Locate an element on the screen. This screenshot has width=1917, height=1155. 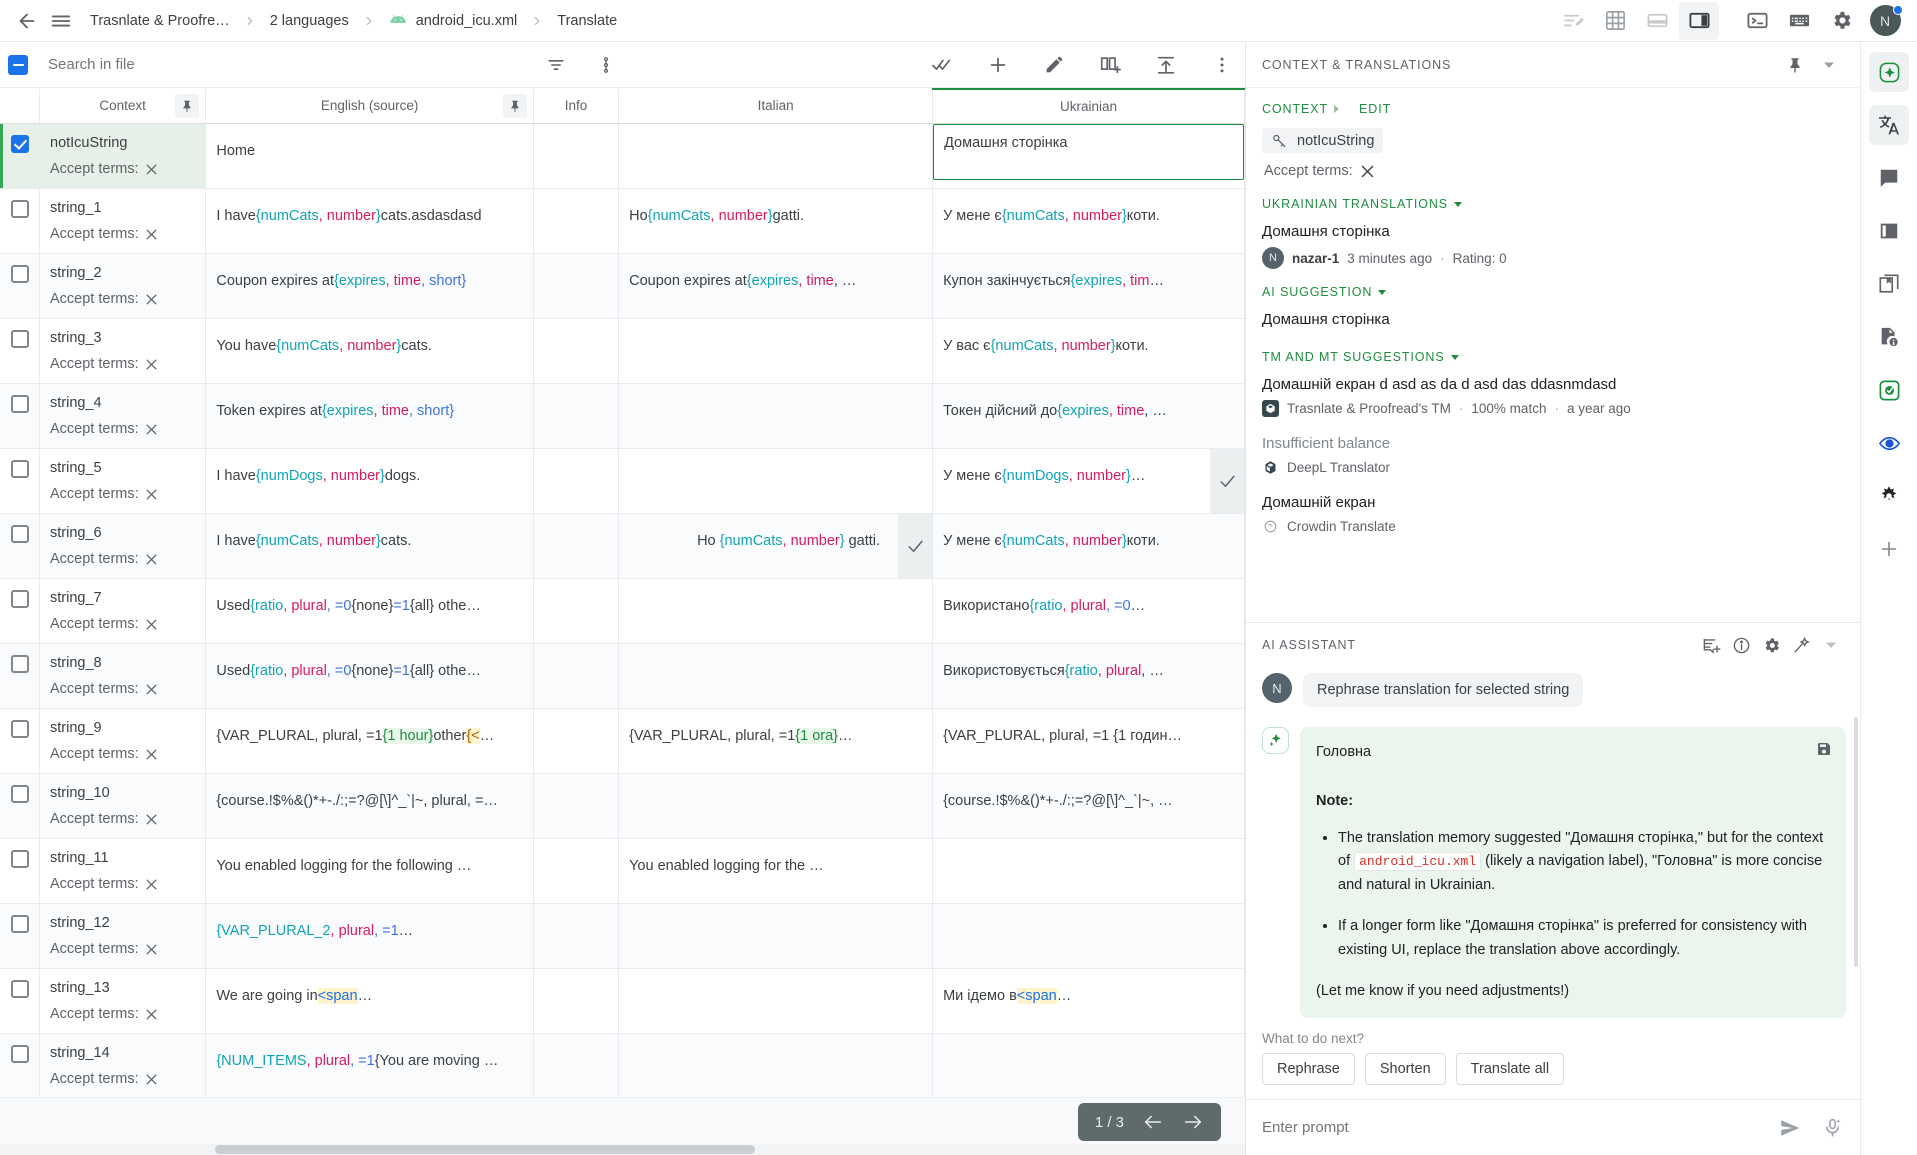
rephrase-button: Rephrase is located at coordinates (1308, 1069).